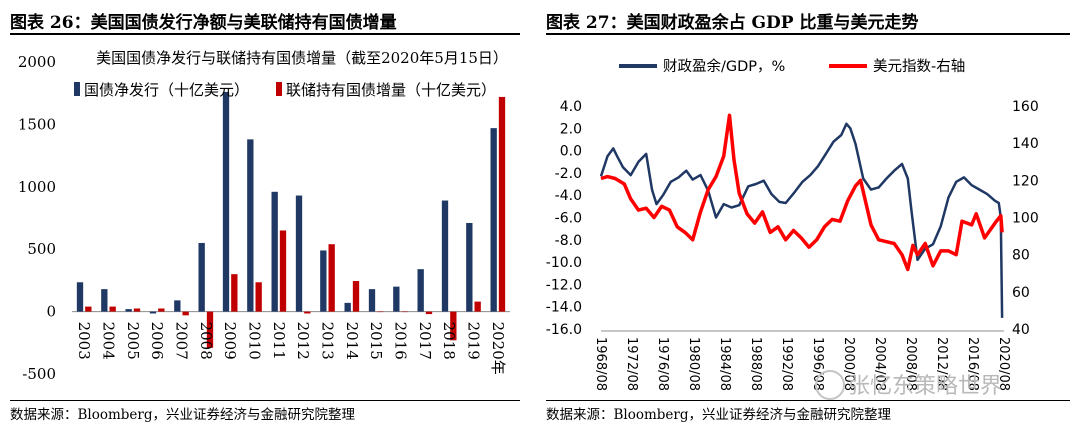 This screenshot has height=439, width=1080. I want to click on watermark-text: 张忆东策略世界, so click(925, 386).